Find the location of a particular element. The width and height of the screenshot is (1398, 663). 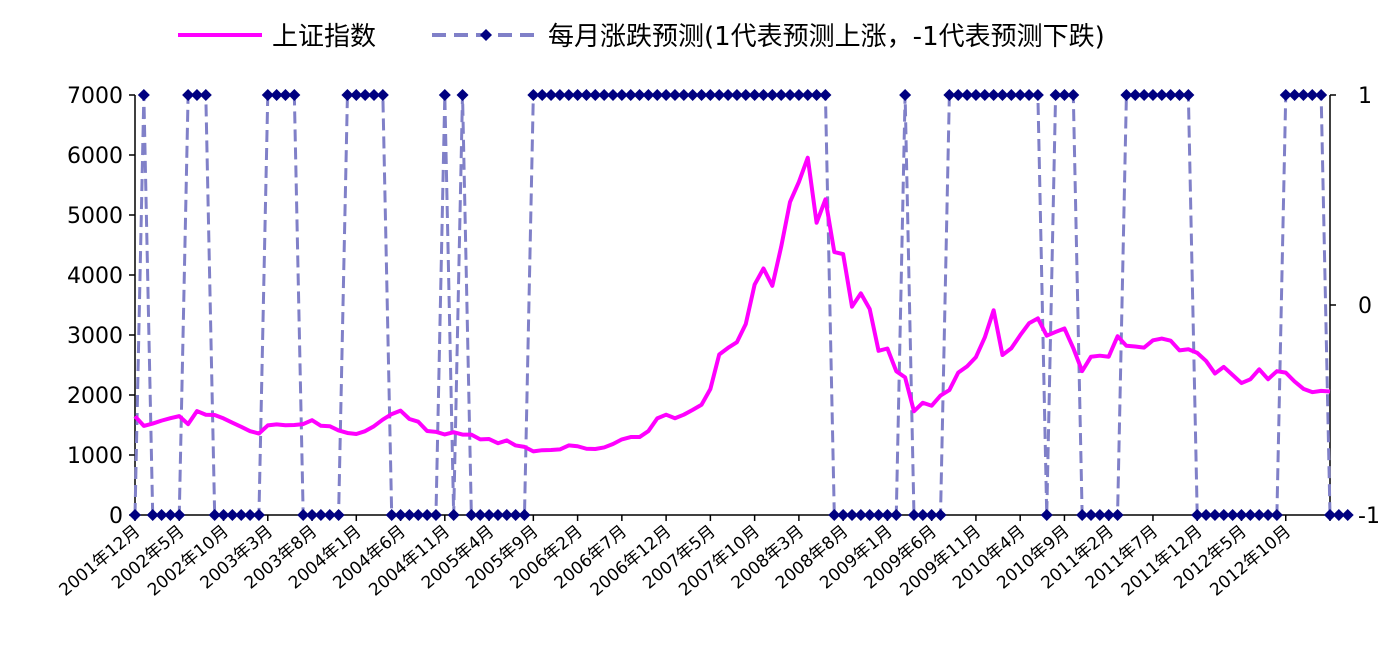

legend-label-prediction: 每月涨跌预测(1代表预测上涨，-1代表预测下跌) is located at coordinates (826, 37).